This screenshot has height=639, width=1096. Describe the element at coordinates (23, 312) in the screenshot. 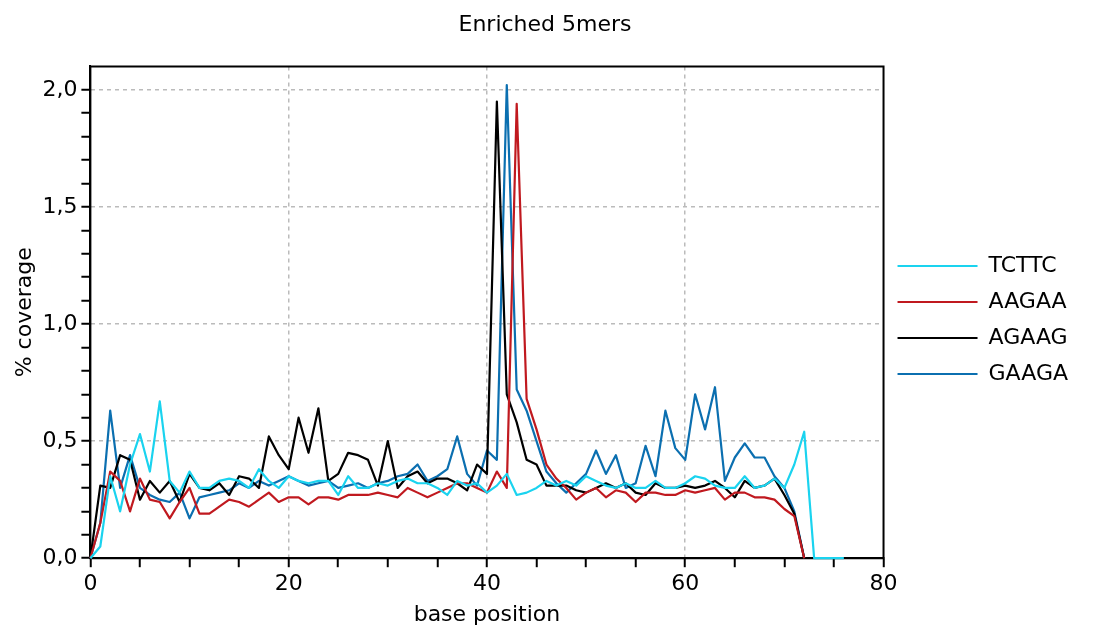

I see `y-axis-title: % coverage` at that location.